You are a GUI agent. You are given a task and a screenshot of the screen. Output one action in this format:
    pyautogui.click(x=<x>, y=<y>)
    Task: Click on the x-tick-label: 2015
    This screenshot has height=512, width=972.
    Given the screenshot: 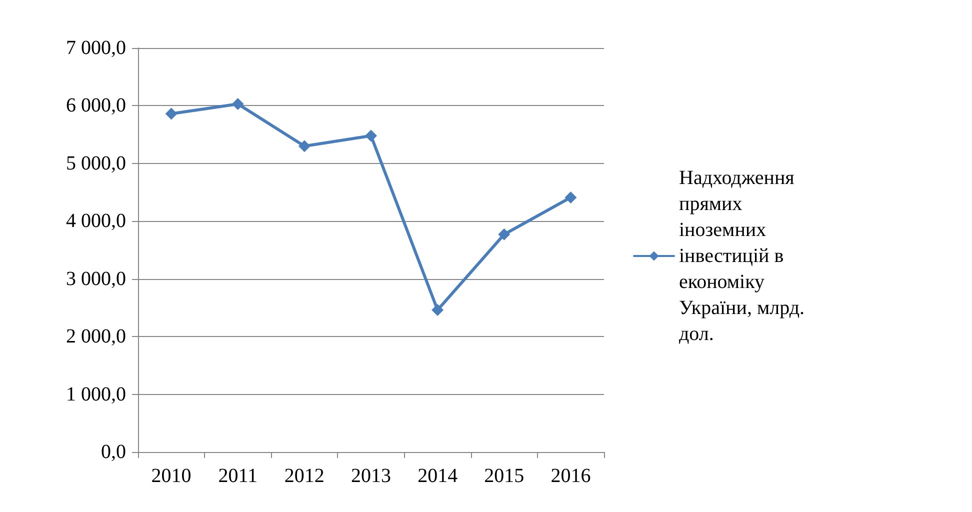 What is the action you would take?
    pyautogui.click(x=504, y=476)
    